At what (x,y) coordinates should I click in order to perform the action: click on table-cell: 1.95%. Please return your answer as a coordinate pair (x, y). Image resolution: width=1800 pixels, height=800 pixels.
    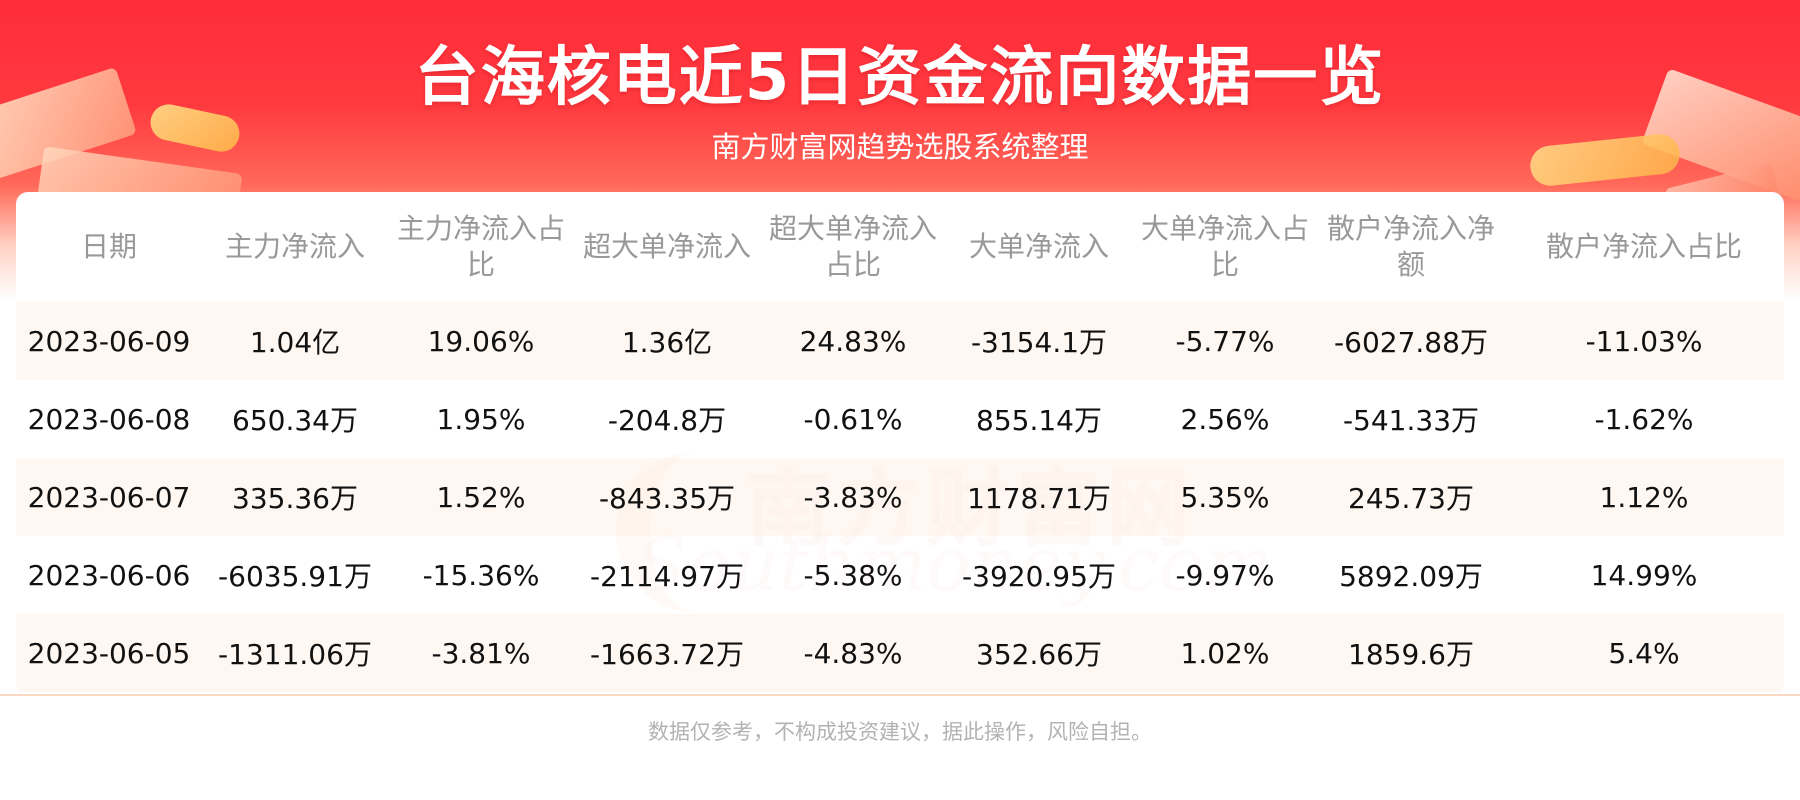
    Looking at the image, I should click on (481, 419).